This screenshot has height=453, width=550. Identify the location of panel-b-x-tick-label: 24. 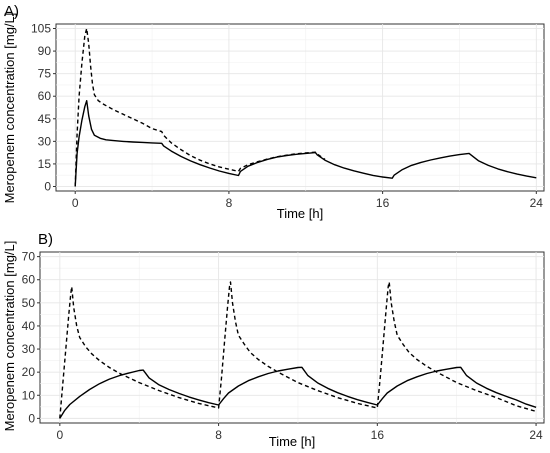
(536, 435).